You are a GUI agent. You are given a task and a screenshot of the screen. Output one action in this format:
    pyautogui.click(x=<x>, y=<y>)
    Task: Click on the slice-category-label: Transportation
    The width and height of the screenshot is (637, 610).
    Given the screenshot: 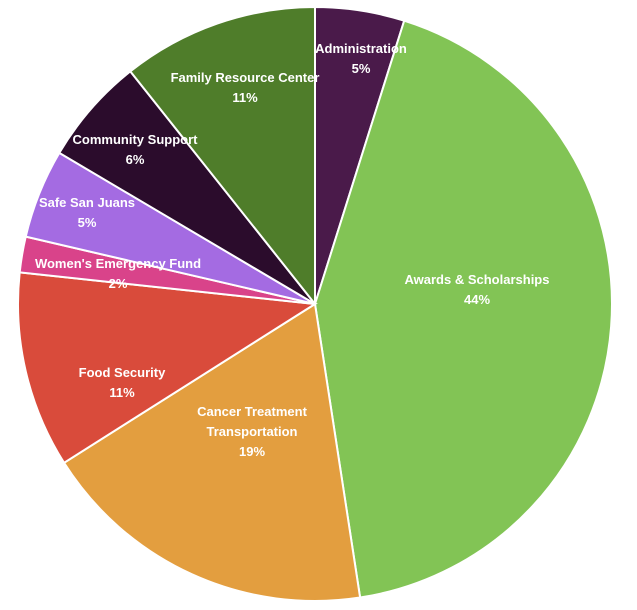 What is the action you would take?
    pyautogui.click(x=251, y=431)
    